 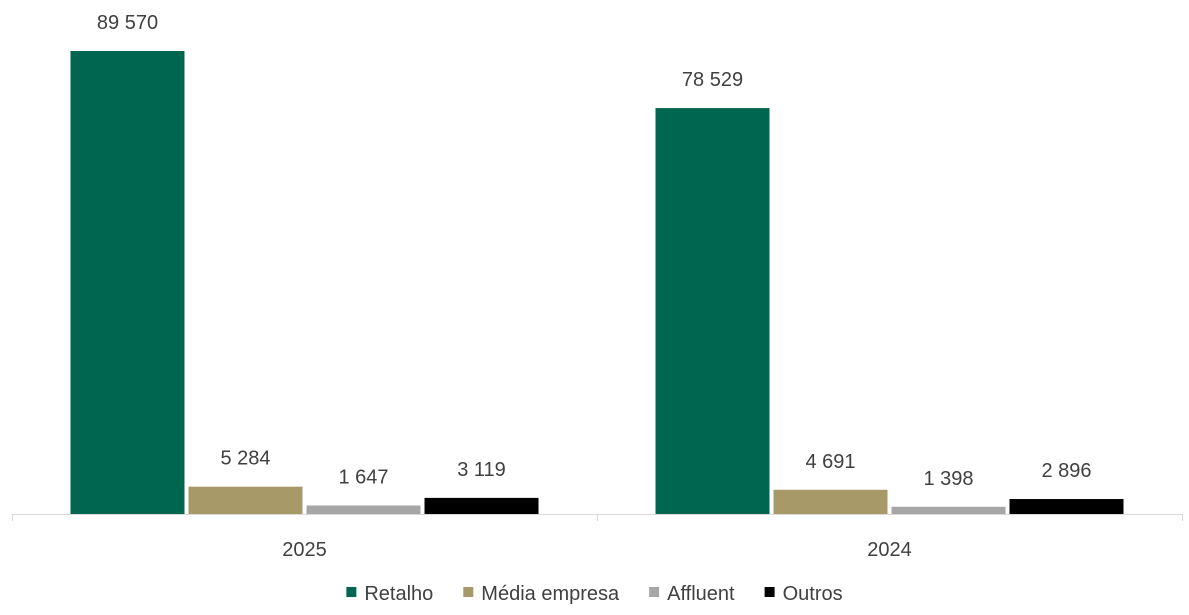 What do you see at coordinates (597, 537) in the screenshot?
I see `x-axis: 2025 2024` at bounding box center [597, 537].